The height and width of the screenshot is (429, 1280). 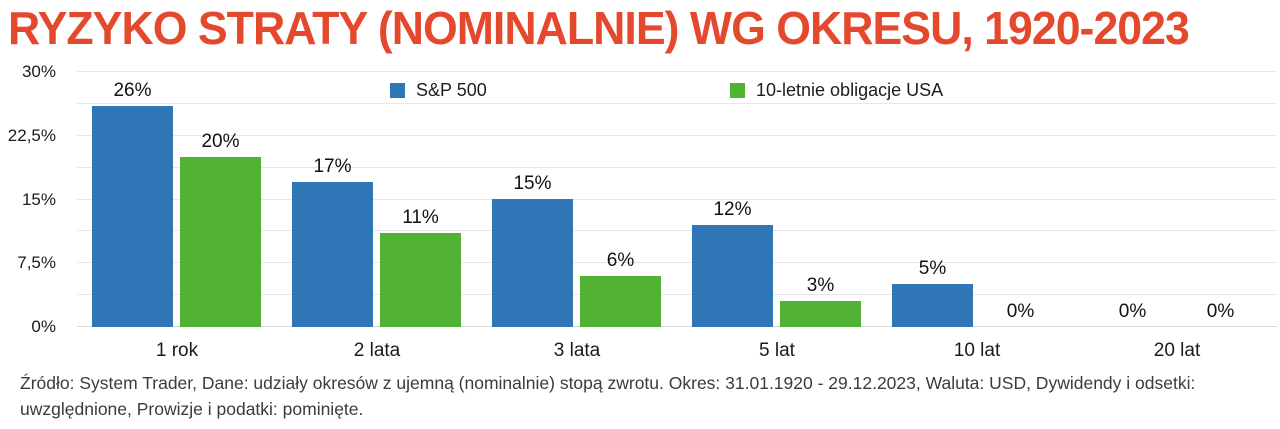 What do you see at coordinates (36, 263) in the screenshot?
I see `y-tick-label: 7,5%` at bounding box center [36, 263].